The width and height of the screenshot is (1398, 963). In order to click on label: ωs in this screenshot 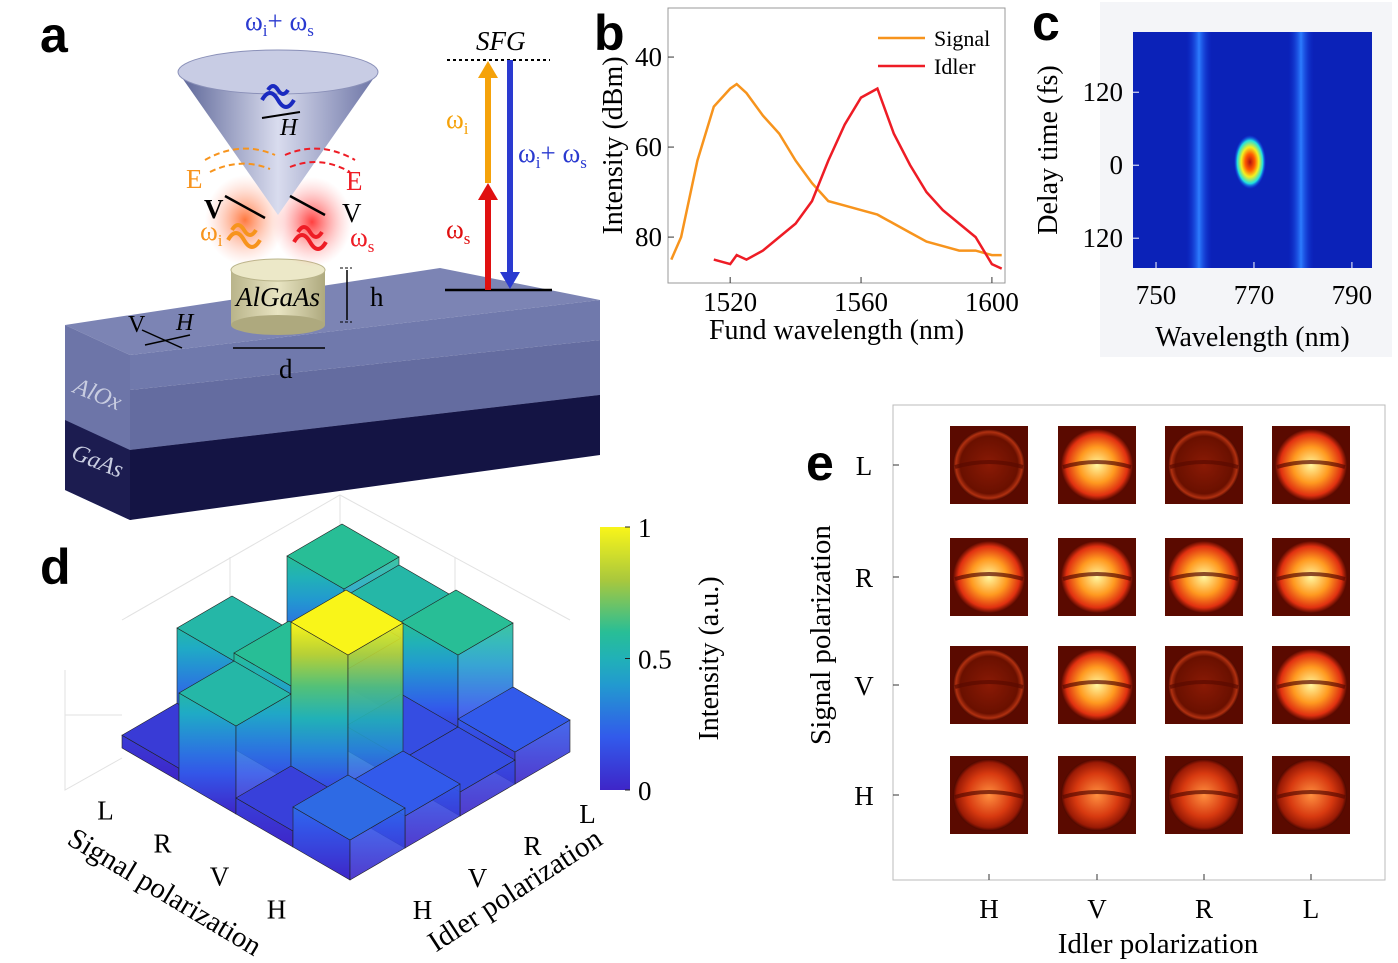, I will do `click(362, 239)`.